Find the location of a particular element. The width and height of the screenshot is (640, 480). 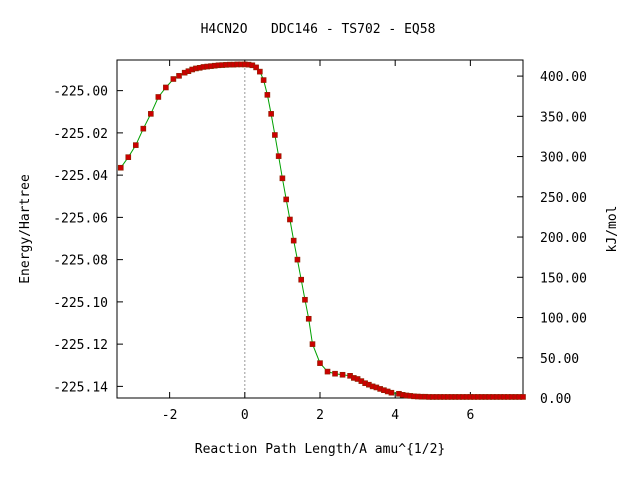

y-tick-label: -225.00 is located at coordinates (80, 92).